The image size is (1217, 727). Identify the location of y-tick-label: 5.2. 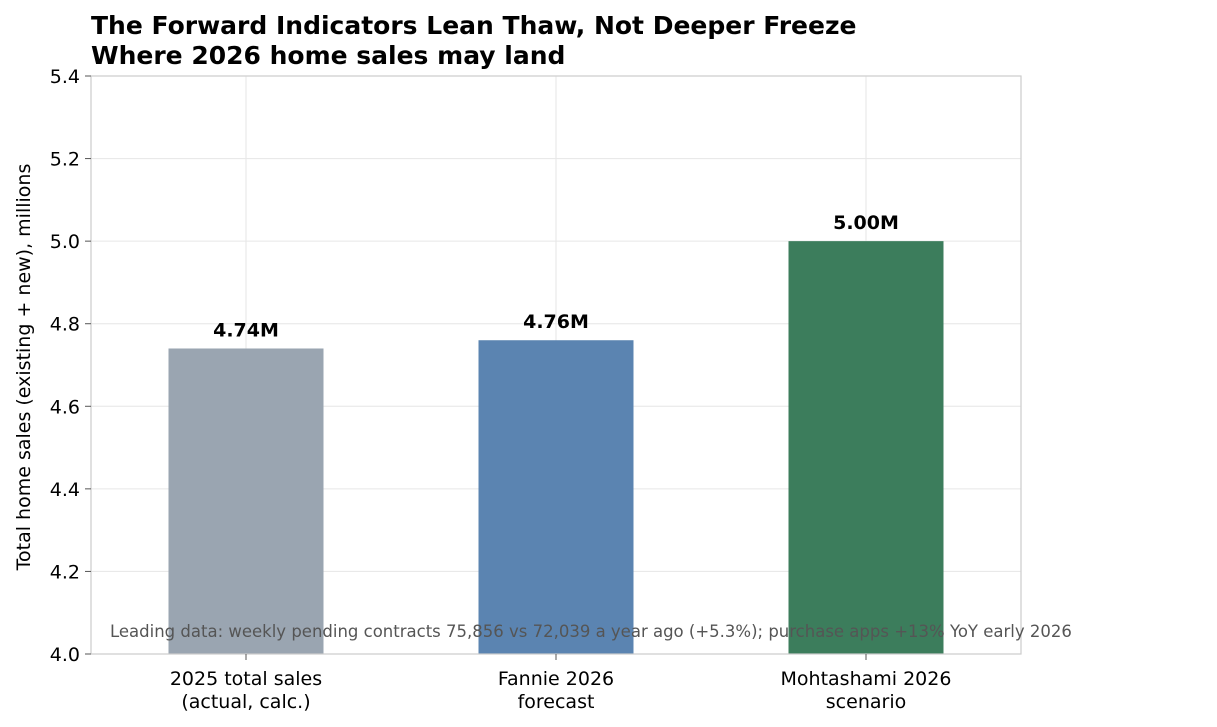
(65, 160).